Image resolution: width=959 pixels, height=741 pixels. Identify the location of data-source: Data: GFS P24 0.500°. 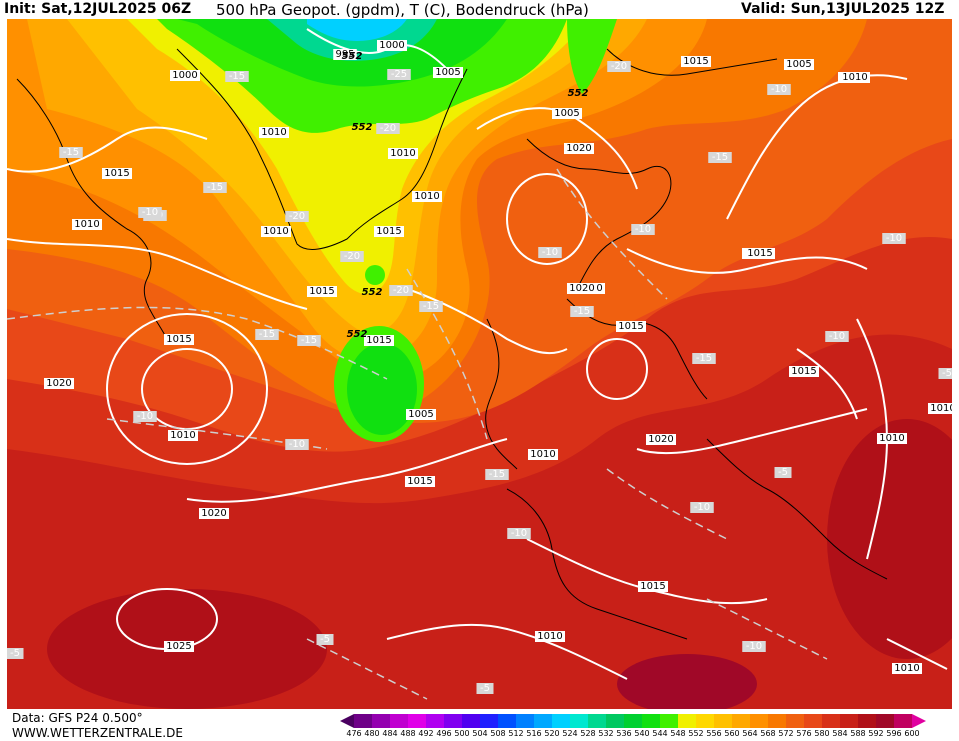
(77, 718).